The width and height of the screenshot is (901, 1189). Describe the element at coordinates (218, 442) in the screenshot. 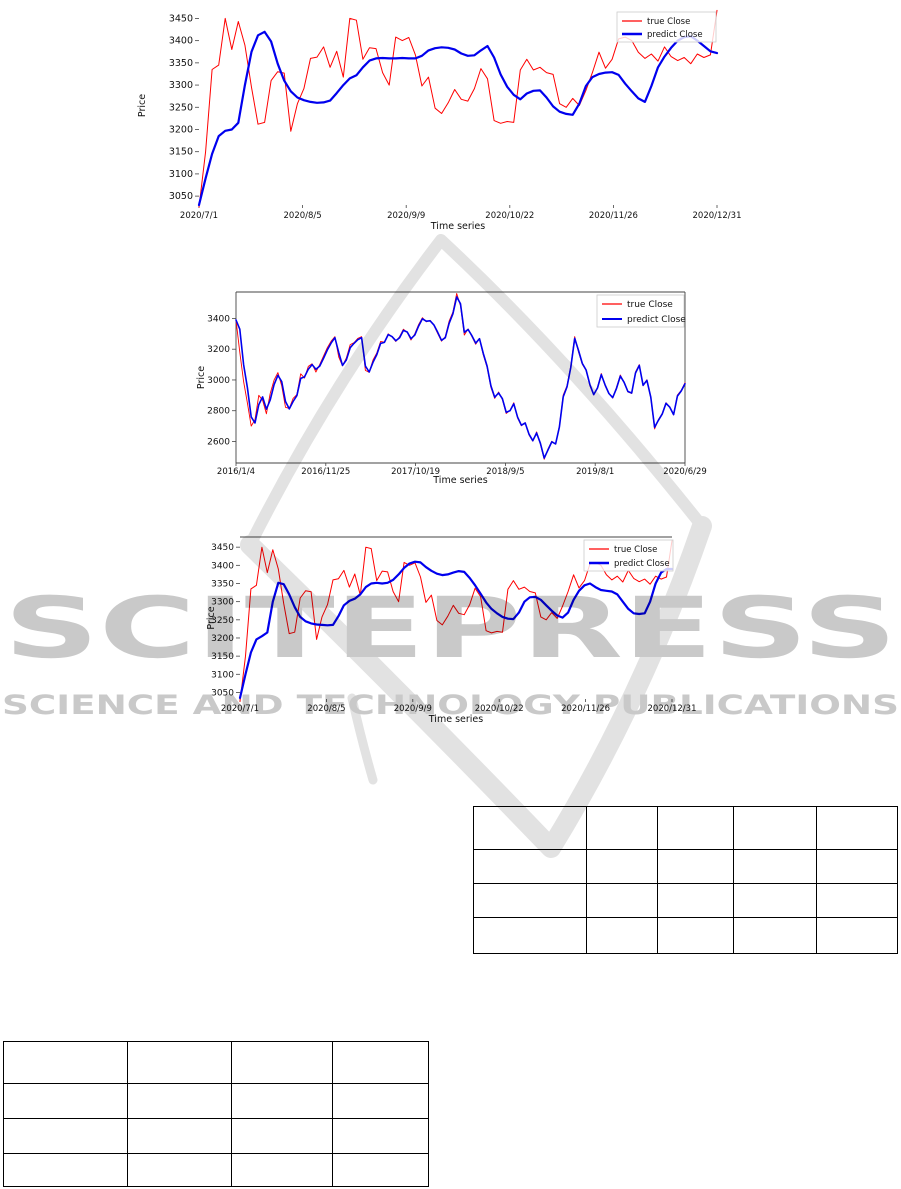

I see `y-tick-label: 2600` at that location.